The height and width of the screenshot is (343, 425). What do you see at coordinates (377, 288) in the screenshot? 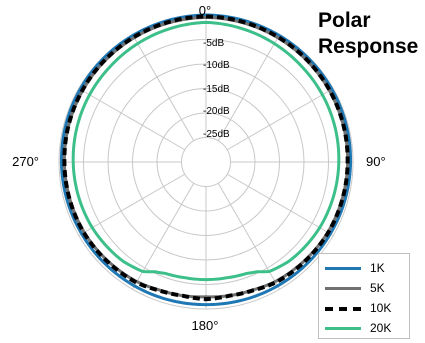
I see `legend-label-5k: 5K` at bounding box center [377, 288].